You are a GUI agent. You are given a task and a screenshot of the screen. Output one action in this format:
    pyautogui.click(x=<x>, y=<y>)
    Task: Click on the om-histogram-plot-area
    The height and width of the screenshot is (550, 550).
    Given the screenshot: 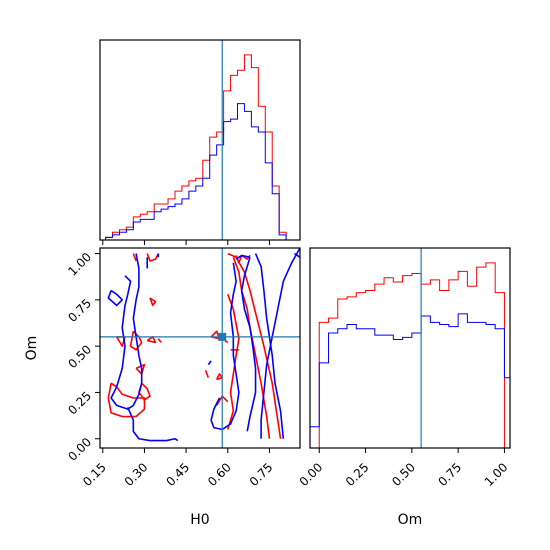 What is the action you would take?
    pyautogui.click(x=410, y=348)
    